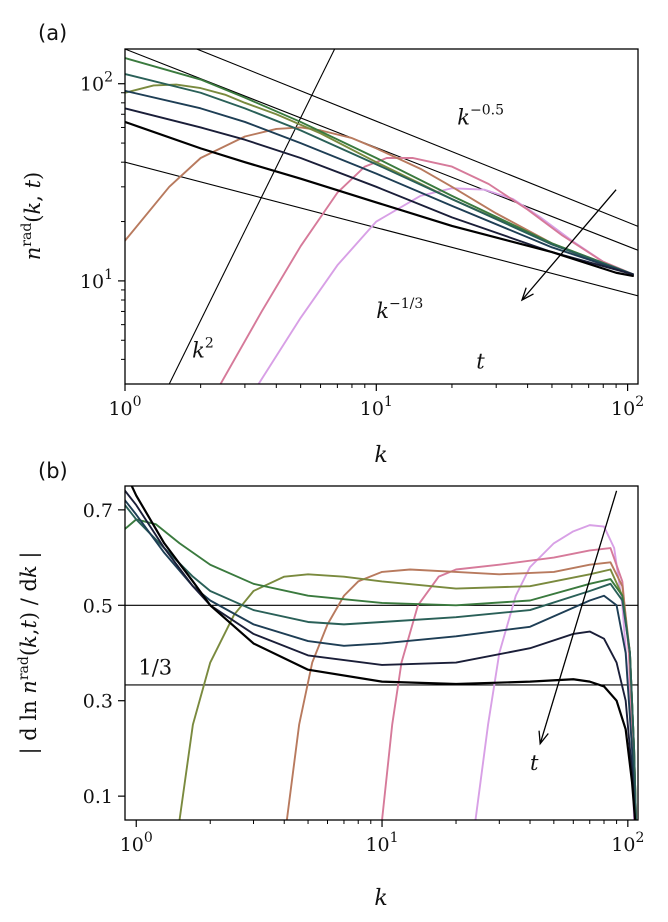  Describe the element at coordinates (203, 348) in the screenshot. I see `annotation-3: k2` at that location.